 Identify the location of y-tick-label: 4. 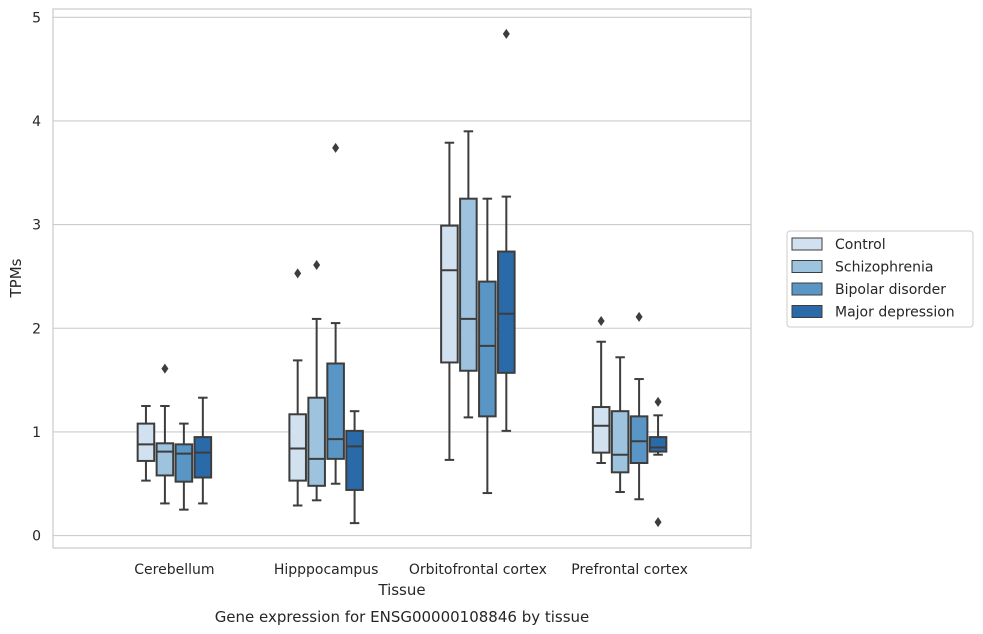
(36, 122).